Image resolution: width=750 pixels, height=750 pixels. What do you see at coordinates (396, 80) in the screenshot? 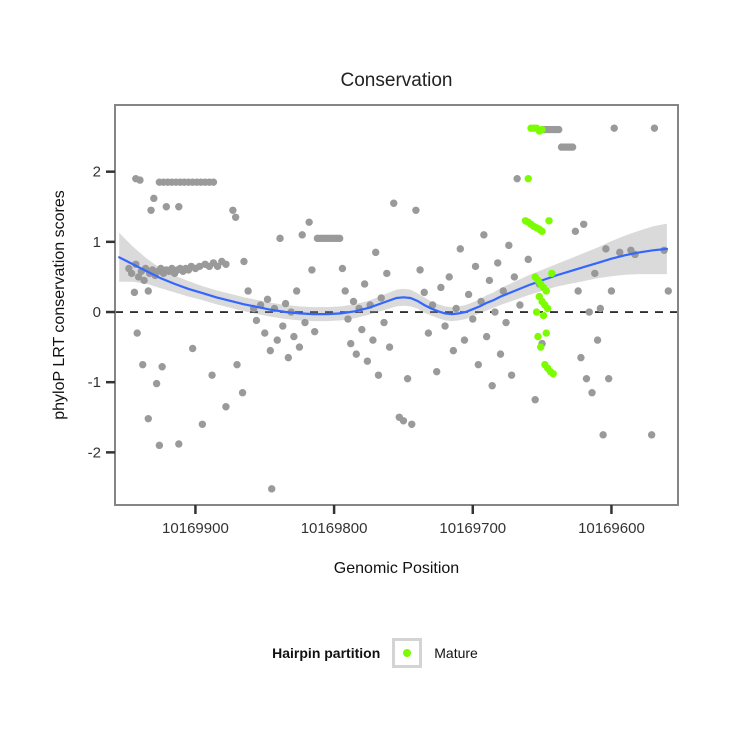
I see `chart-title: Conservation` at bounding box center [396, 80].